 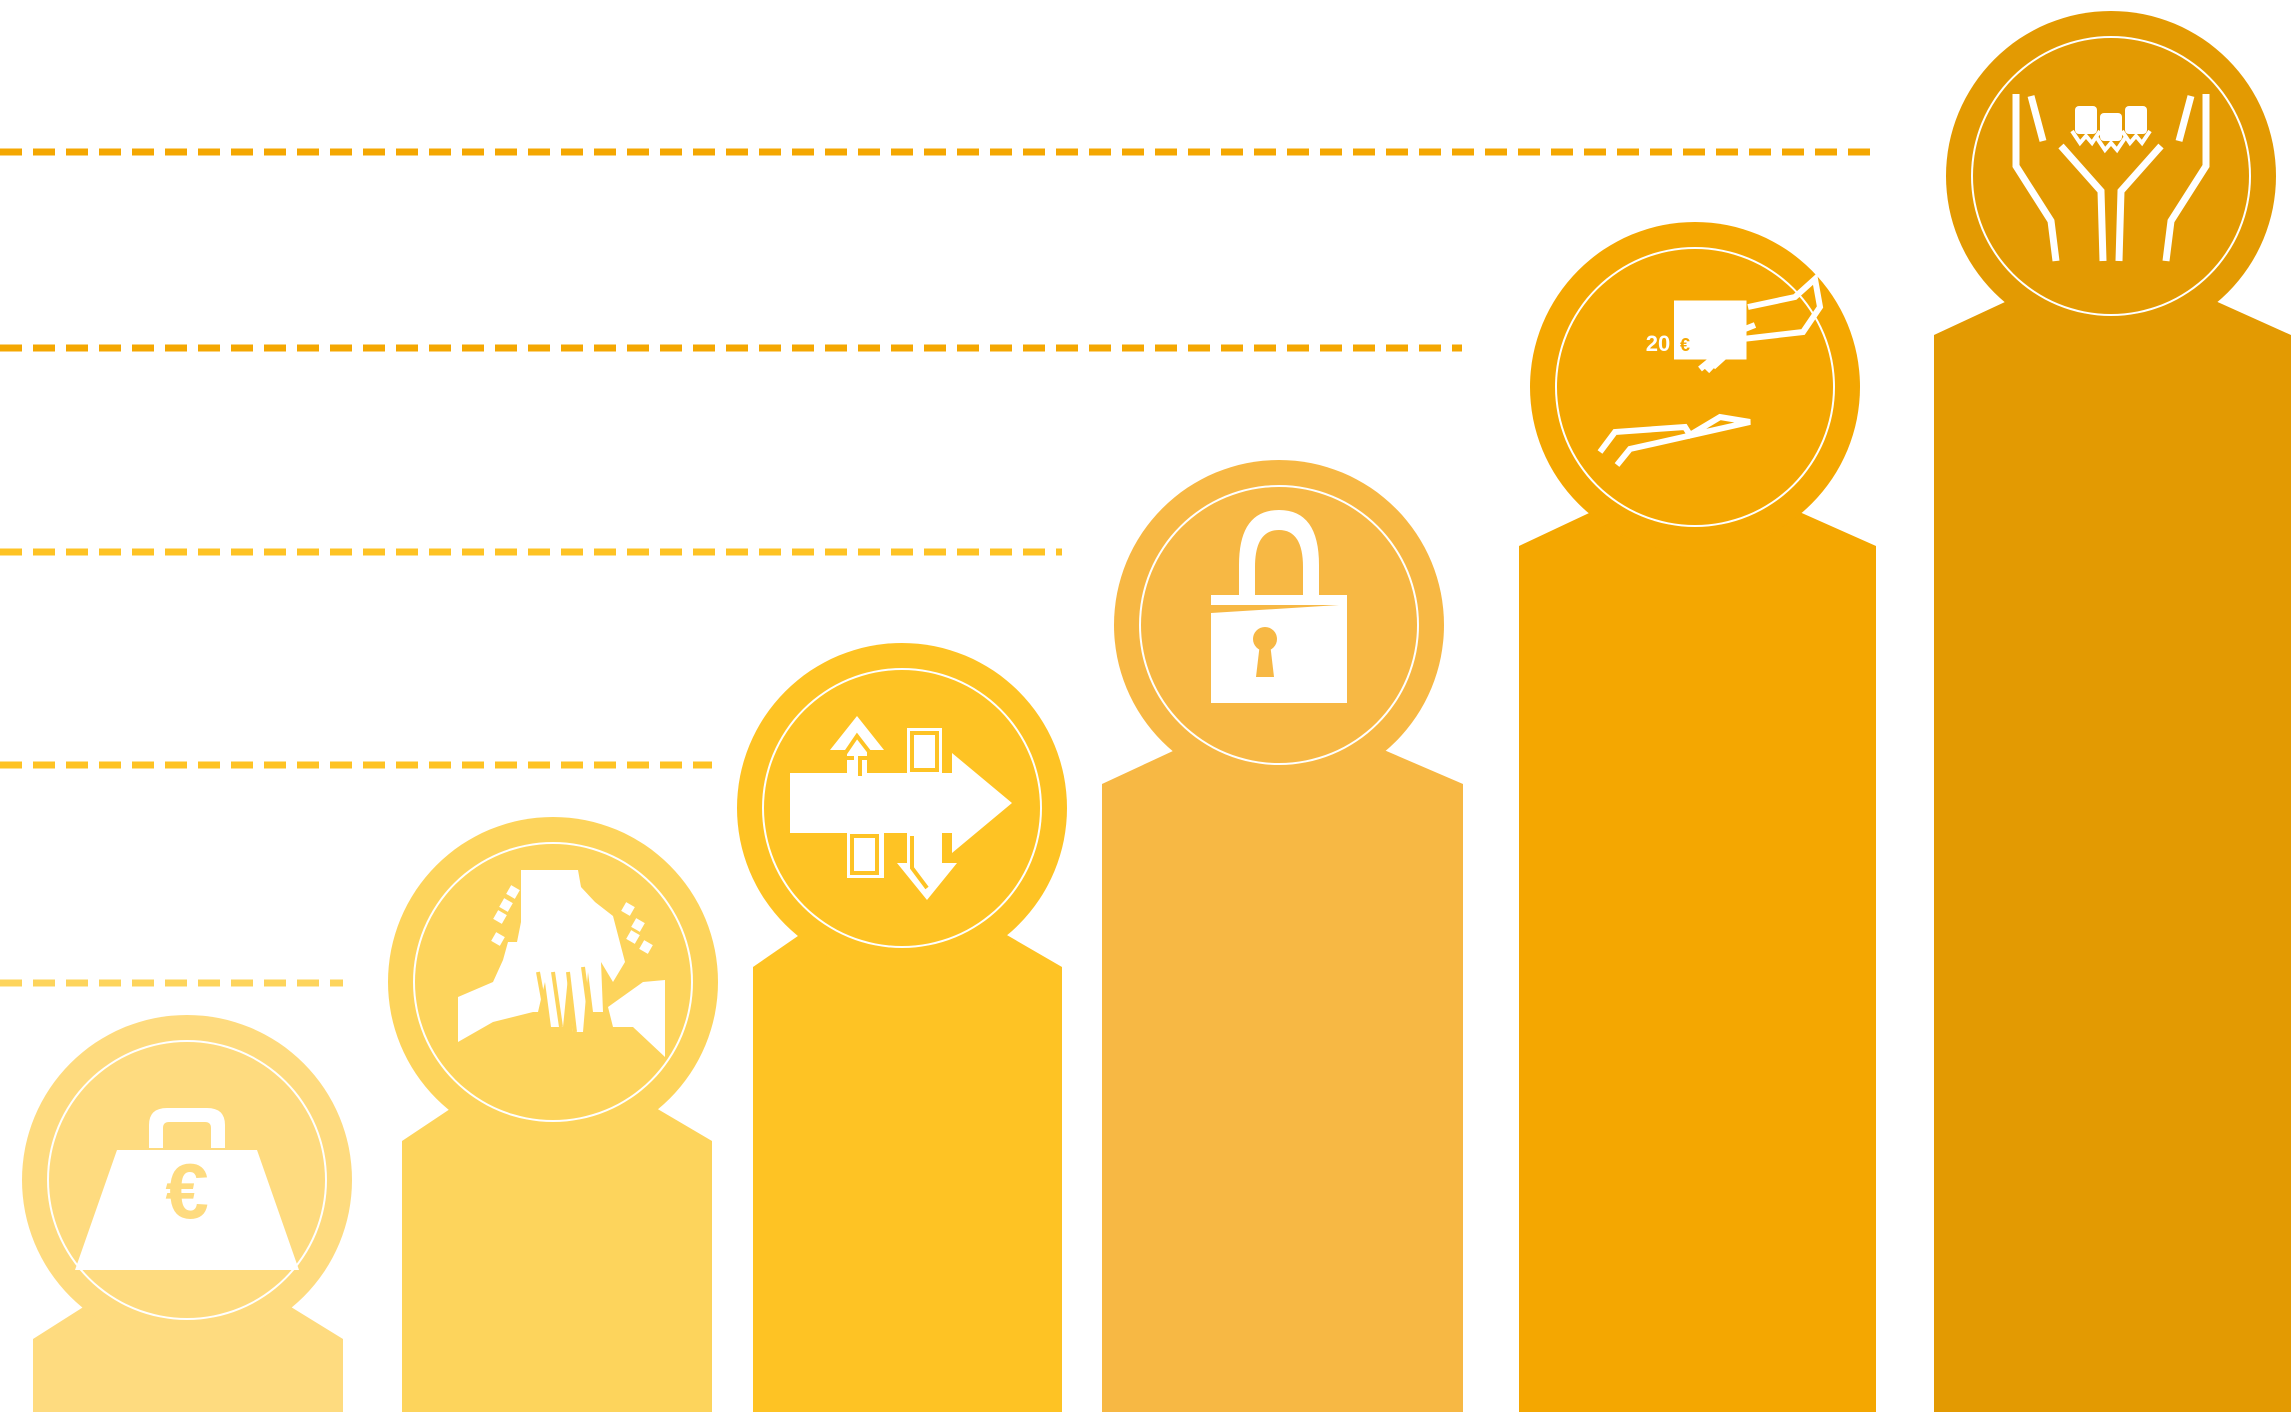 I want to click on step-1: €, so click(x=187, y=1213).